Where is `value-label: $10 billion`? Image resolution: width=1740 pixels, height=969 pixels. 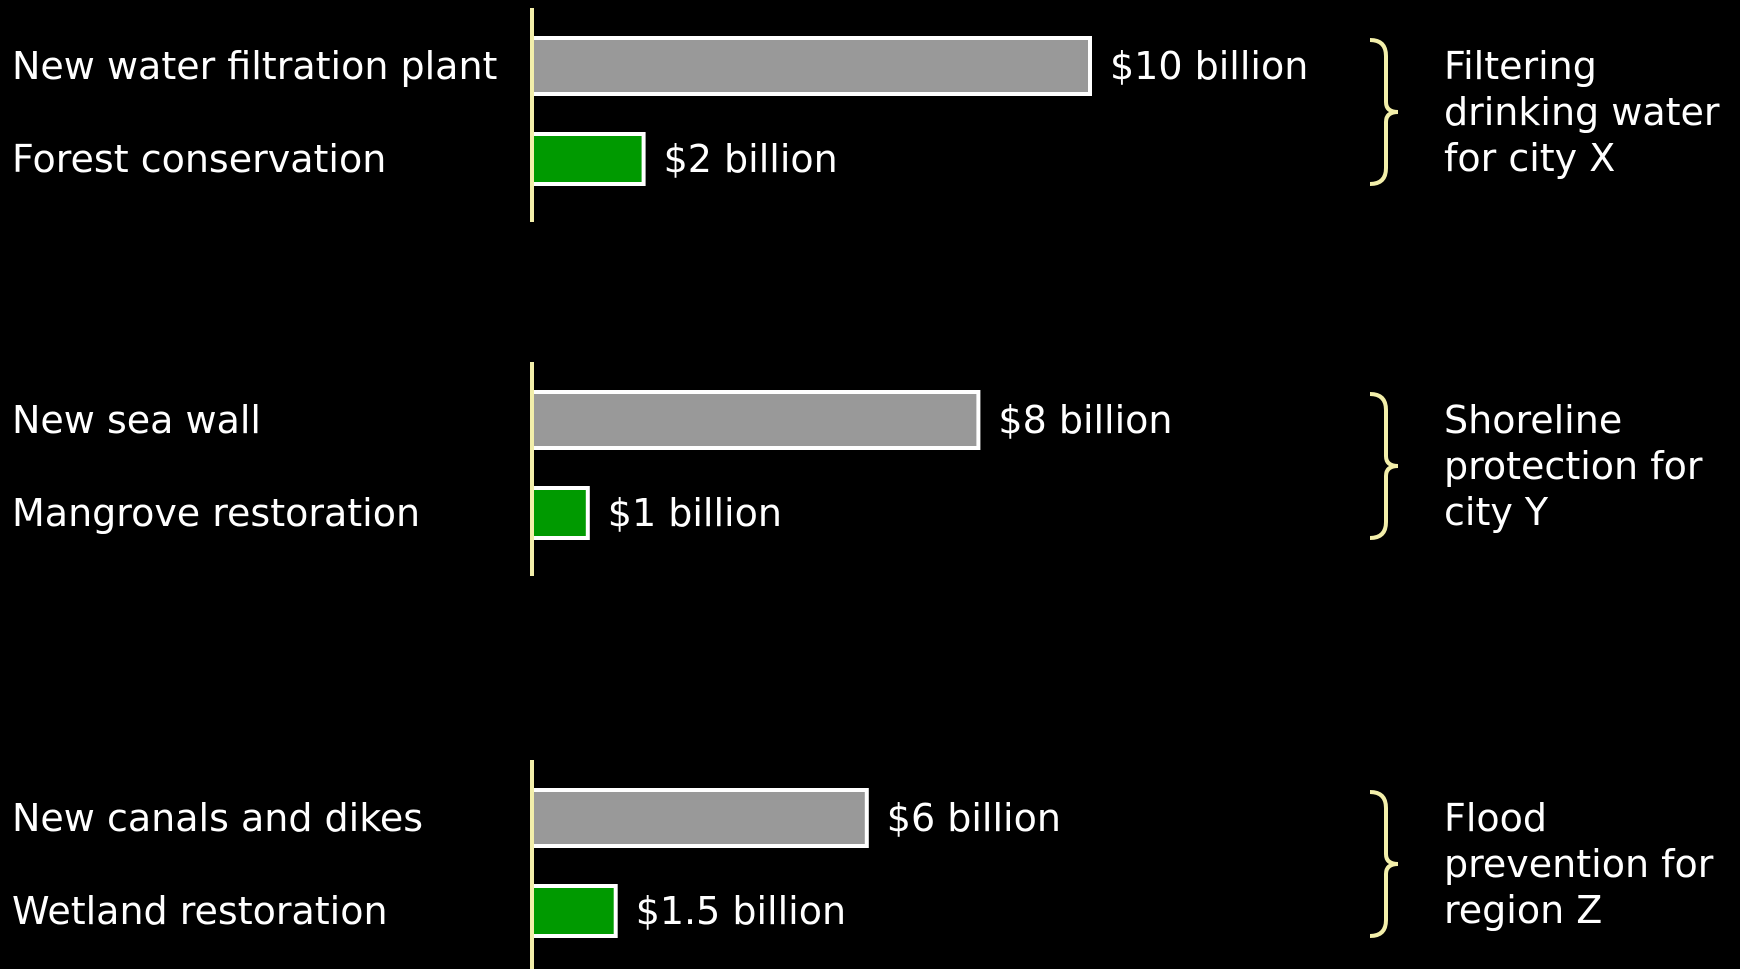
value-label: $10 billion is located at coordinates (1209, 66).